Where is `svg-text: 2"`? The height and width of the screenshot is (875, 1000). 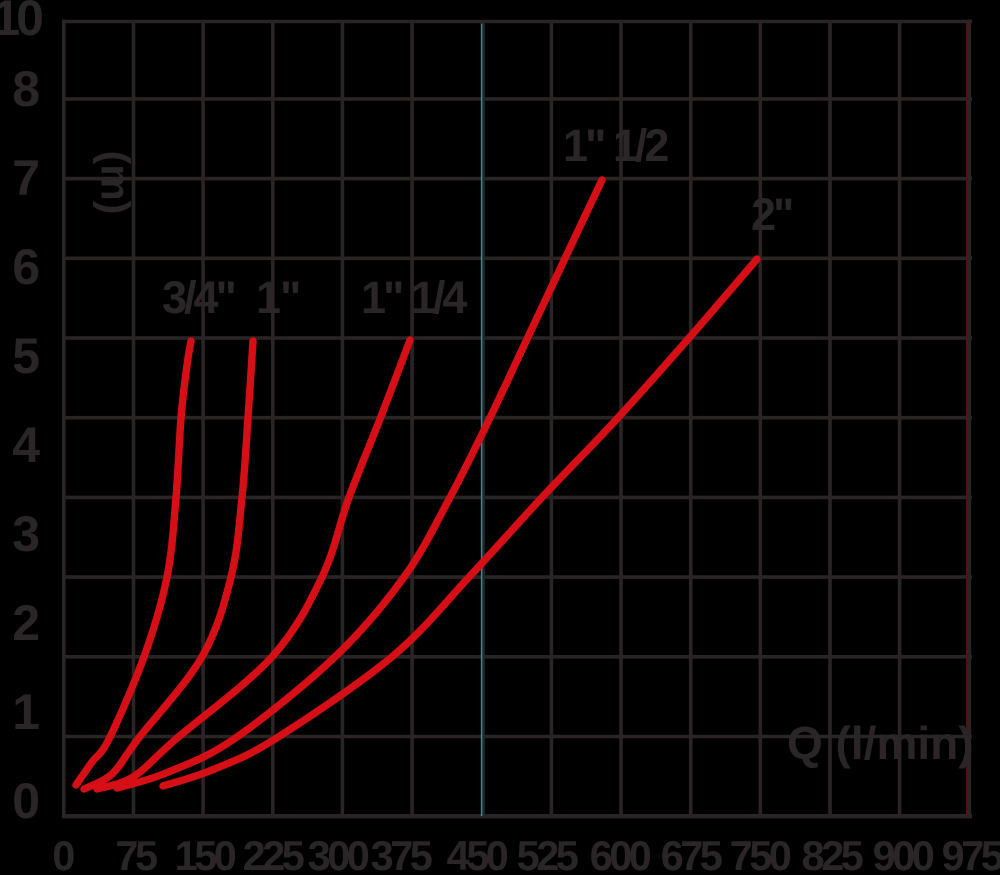 svg-text: 2" is located at coordinates (771, 214).